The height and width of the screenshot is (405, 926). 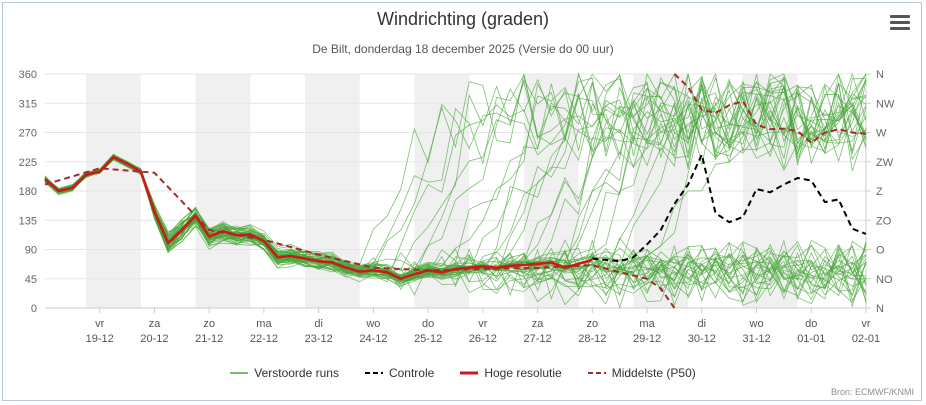 I want to click on legend-control: Controle, so click(x=399, y=373).